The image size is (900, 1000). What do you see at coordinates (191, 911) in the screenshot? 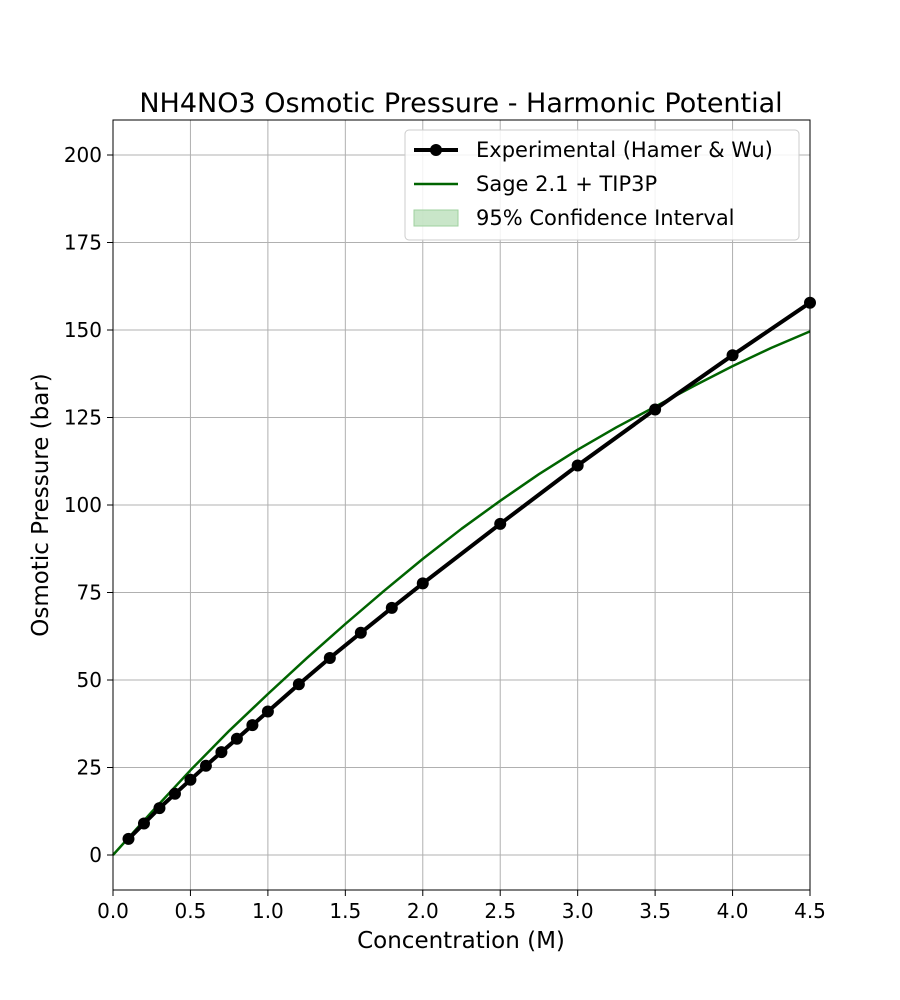
I see `x-tick-label: 0.5` at bounding box center [191, 911].